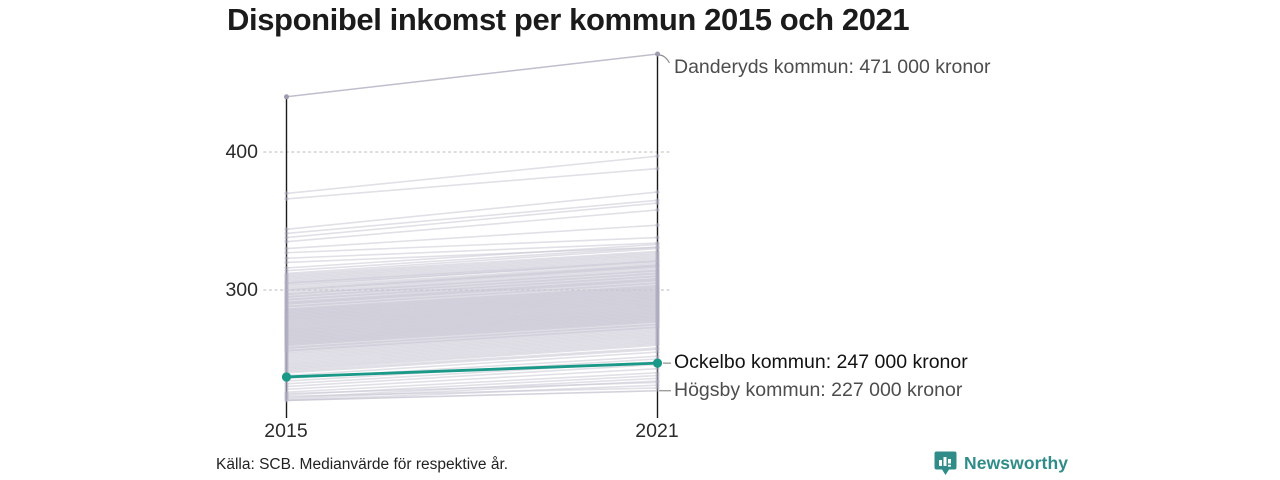 This screenshot has width=1280, height=480. Describe the element at coordinates (657, 431) in the screenshot. I see `x-axis-label-2021: 2021` at that location.